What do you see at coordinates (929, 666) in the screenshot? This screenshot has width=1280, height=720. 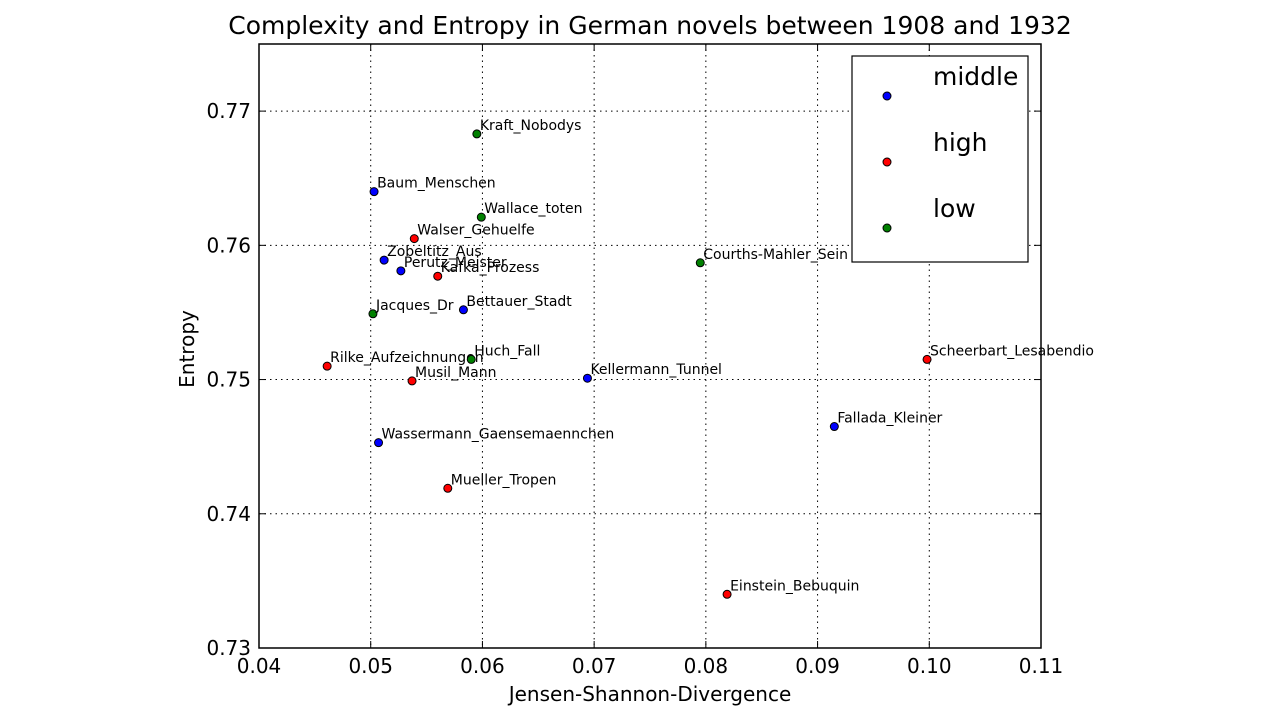 I see `x-tick-label: 0.10` at bounding box center [929, 666].